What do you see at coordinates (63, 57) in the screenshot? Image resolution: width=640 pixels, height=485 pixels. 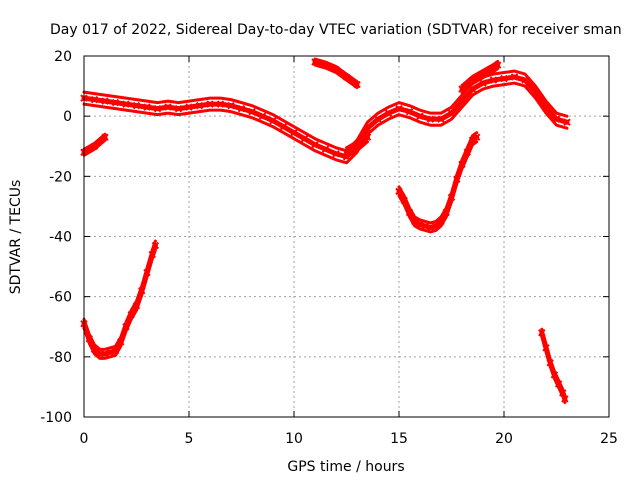 I see `y-tick-label: 20` at bounding box center [63, 57].